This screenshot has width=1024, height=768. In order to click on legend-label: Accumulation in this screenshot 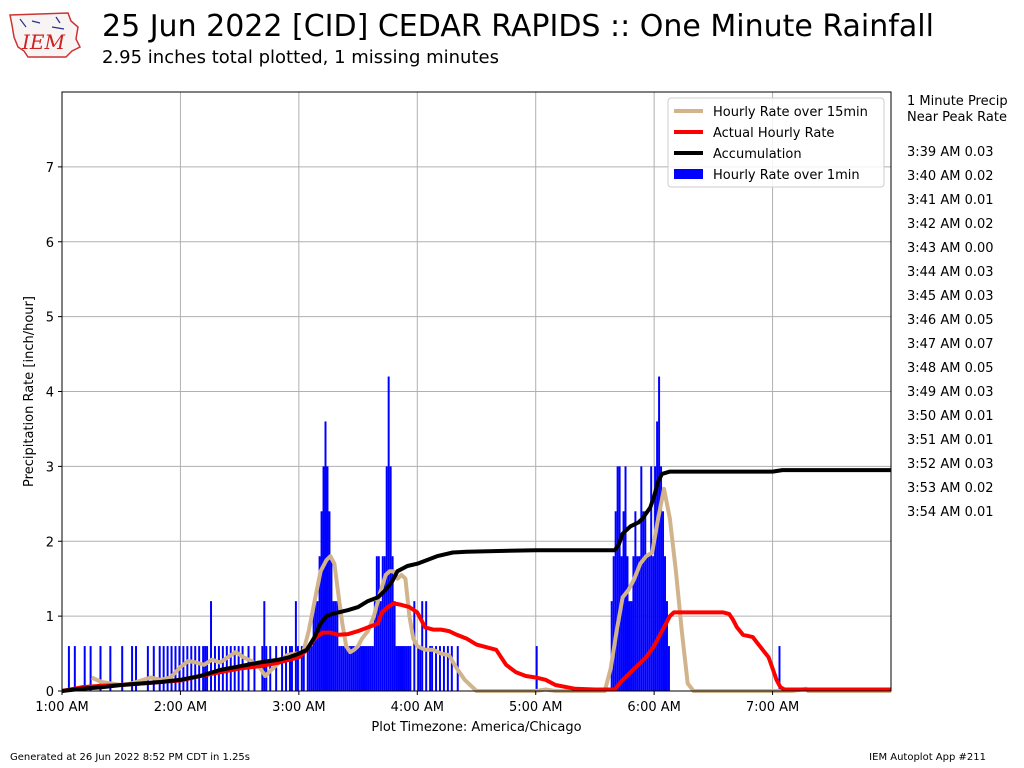, I will do `click(757, 154)`.